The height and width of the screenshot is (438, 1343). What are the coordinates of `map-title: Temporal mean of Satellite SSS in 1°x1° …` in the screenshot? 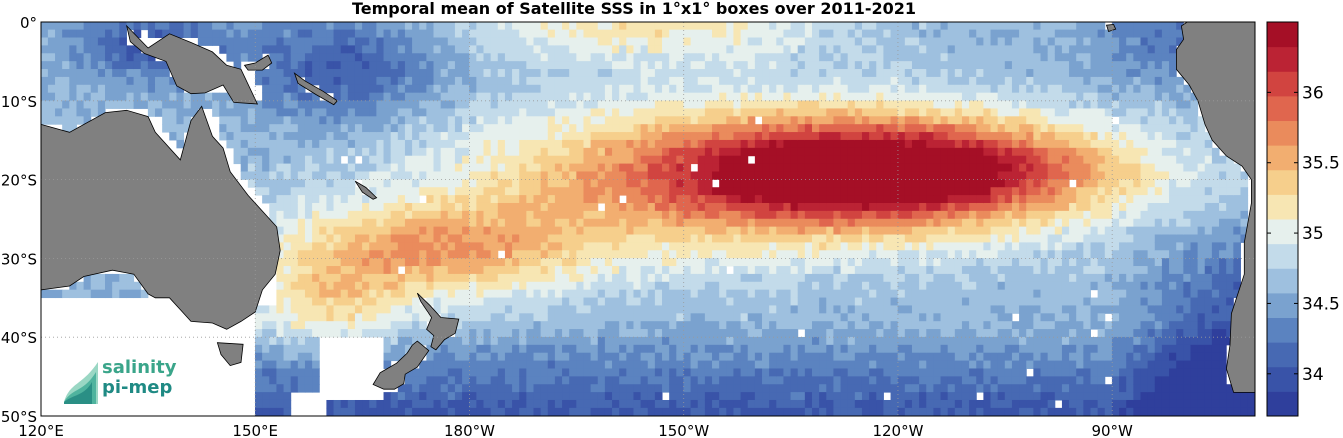 It's located at (634, 9).